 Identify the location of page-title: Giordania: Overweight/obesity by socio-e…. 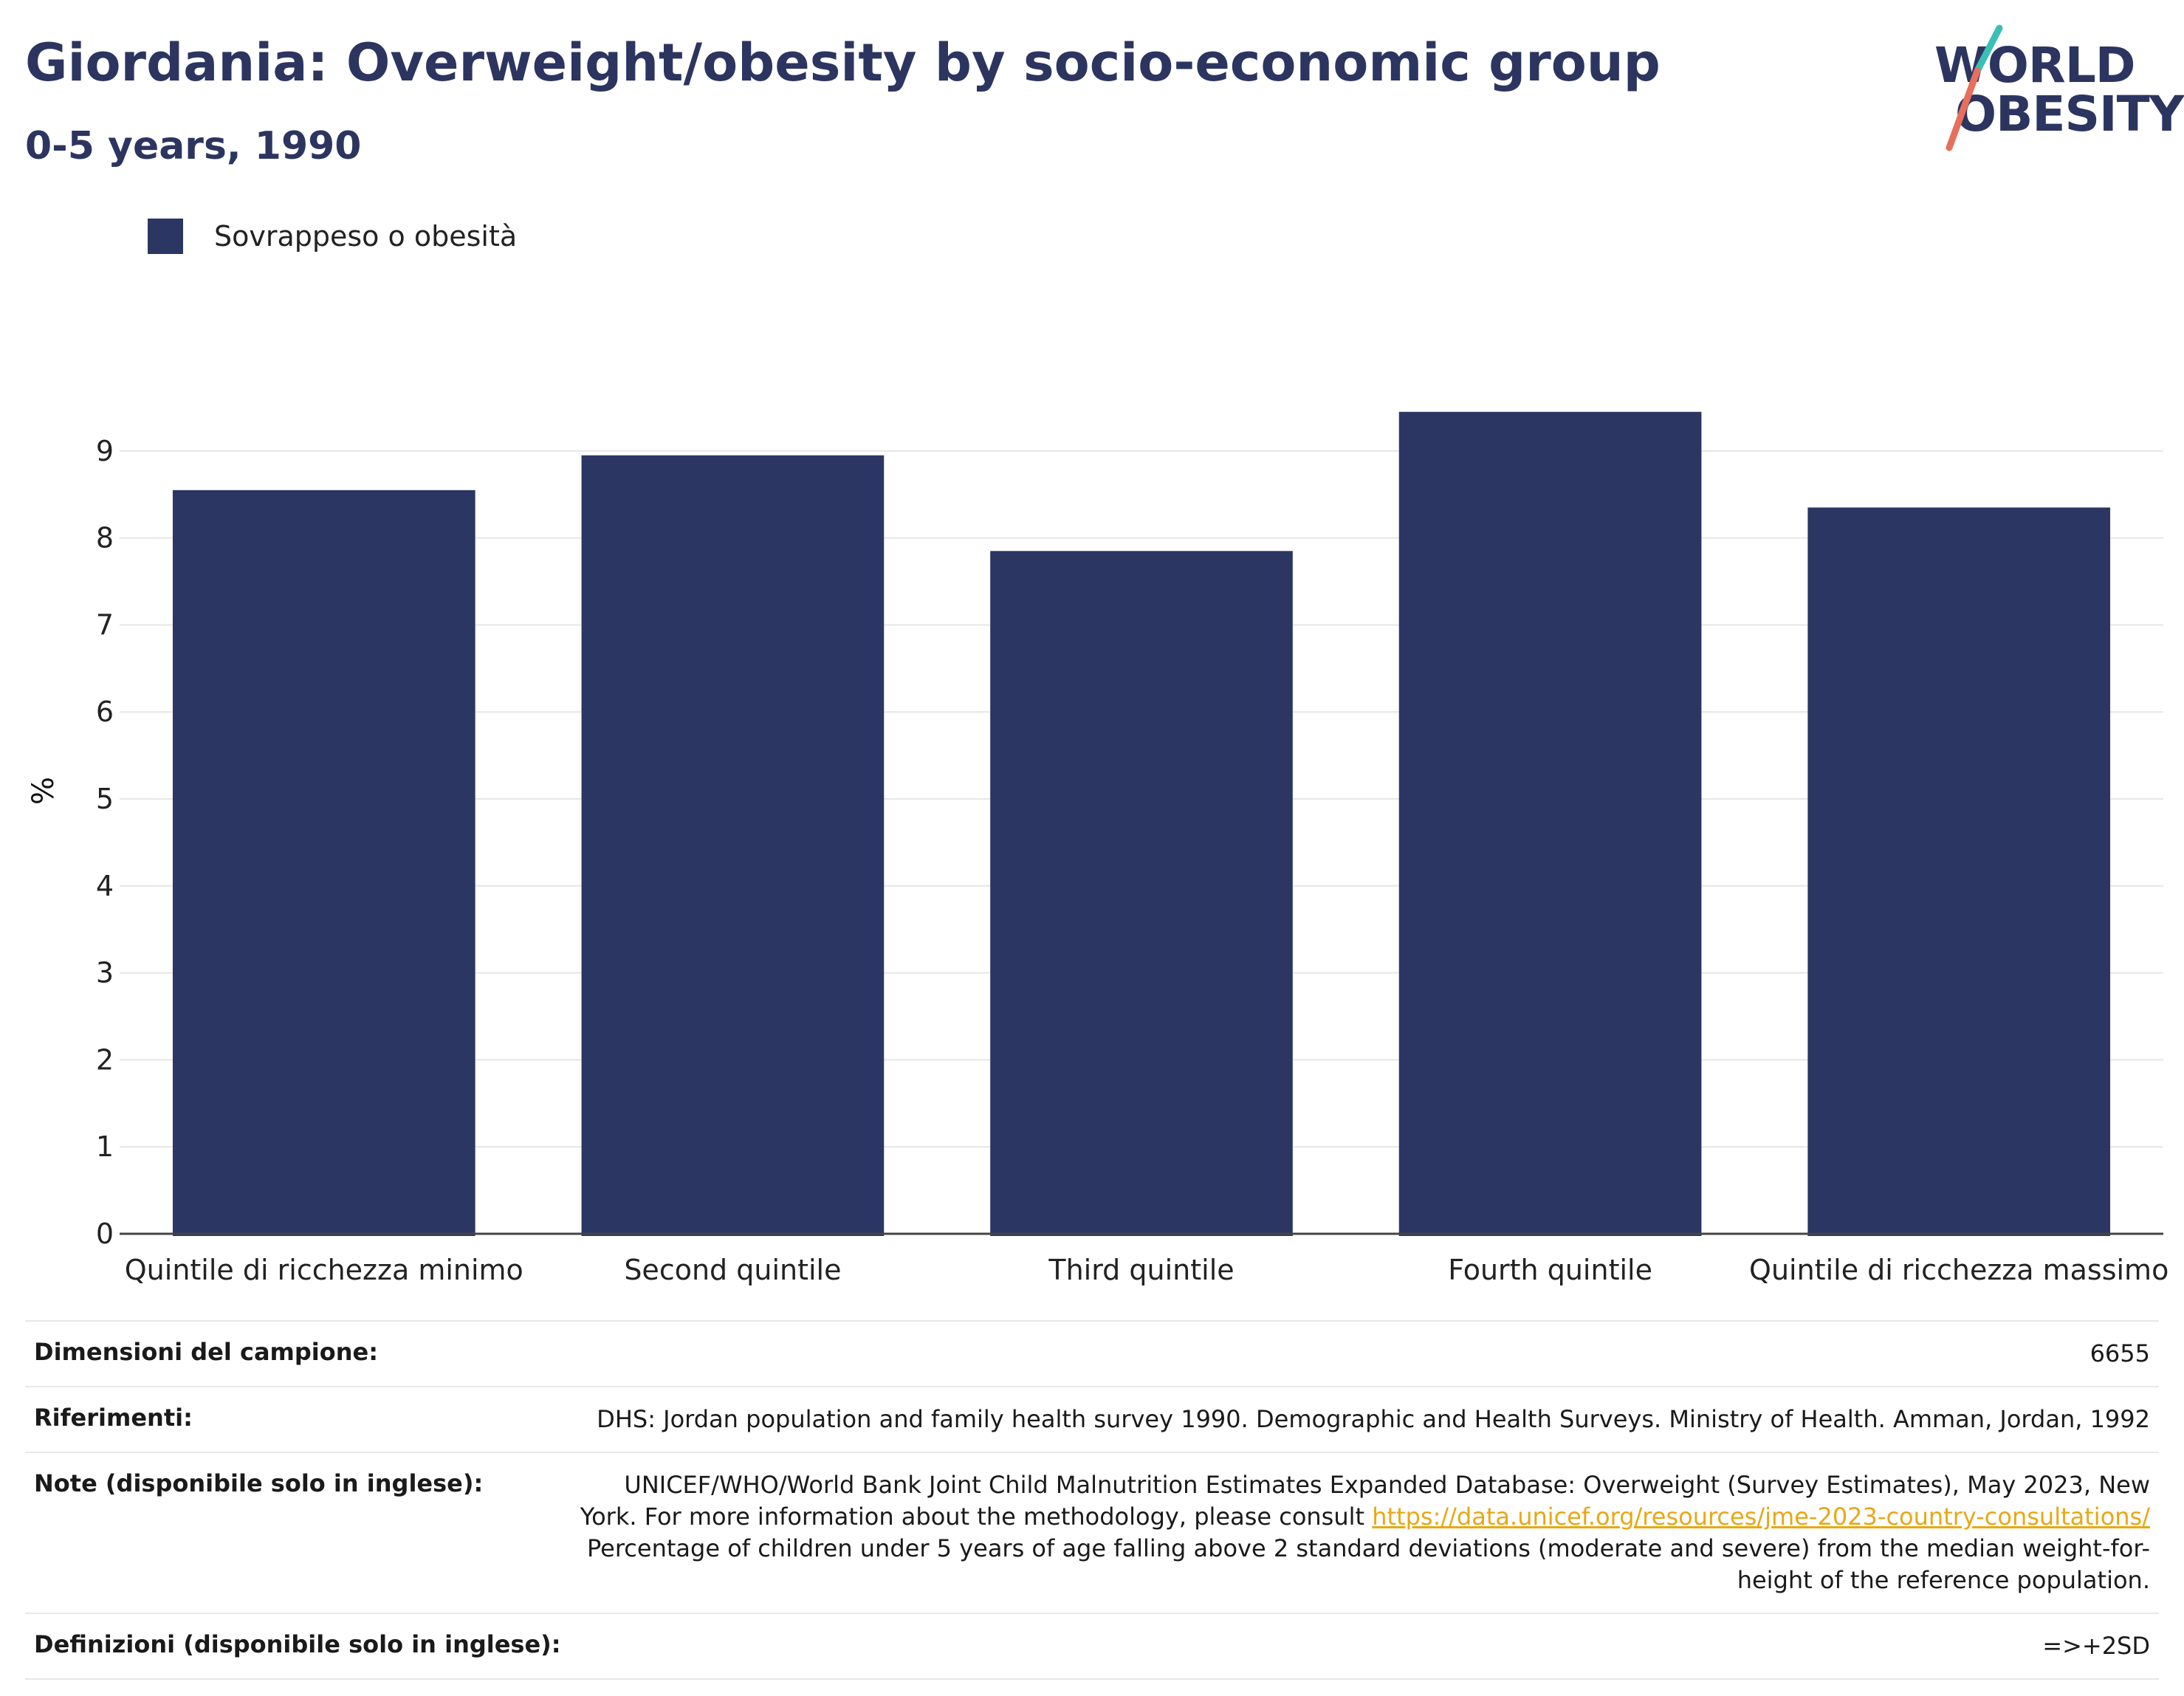
(843, 62).